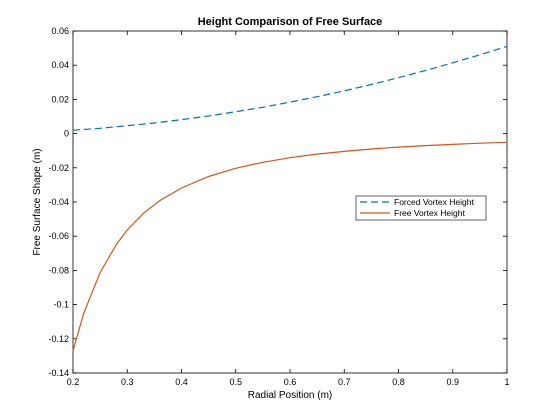 The height and width of the screenshot is (420, 560). What do you see at coordinates (37, 201) in the screenshot?
I see `y-axis-label: Free Surface Shape (m)` at bounding box center [37, 201].